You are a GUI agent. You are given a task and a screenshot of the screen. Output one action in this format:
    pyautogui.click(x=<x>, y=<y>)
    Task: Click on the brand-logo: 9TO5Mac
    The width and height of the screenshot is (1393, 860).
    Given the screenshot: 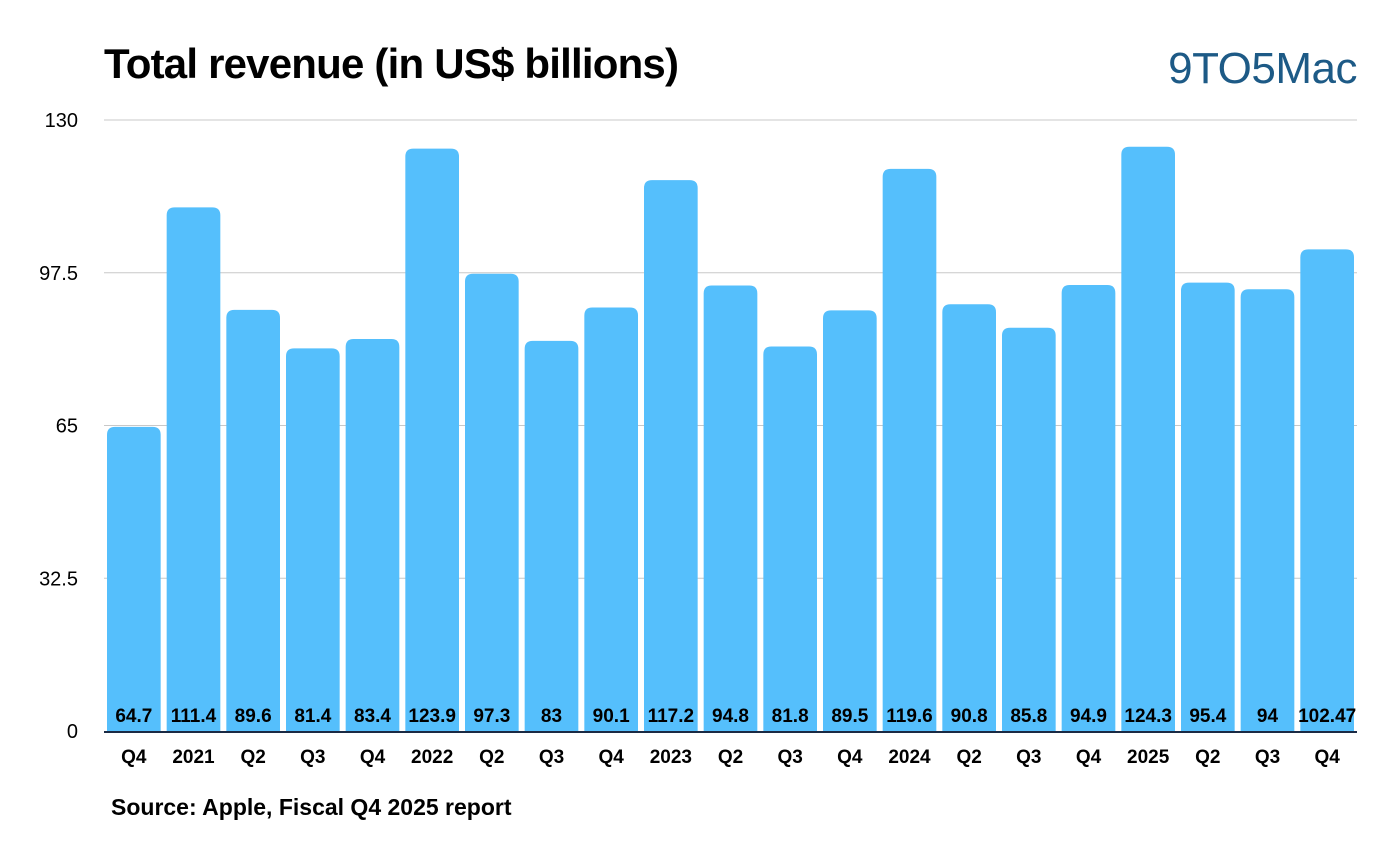 What is the action you would take?
    pyautogui.click(x=1262, y=68)
    